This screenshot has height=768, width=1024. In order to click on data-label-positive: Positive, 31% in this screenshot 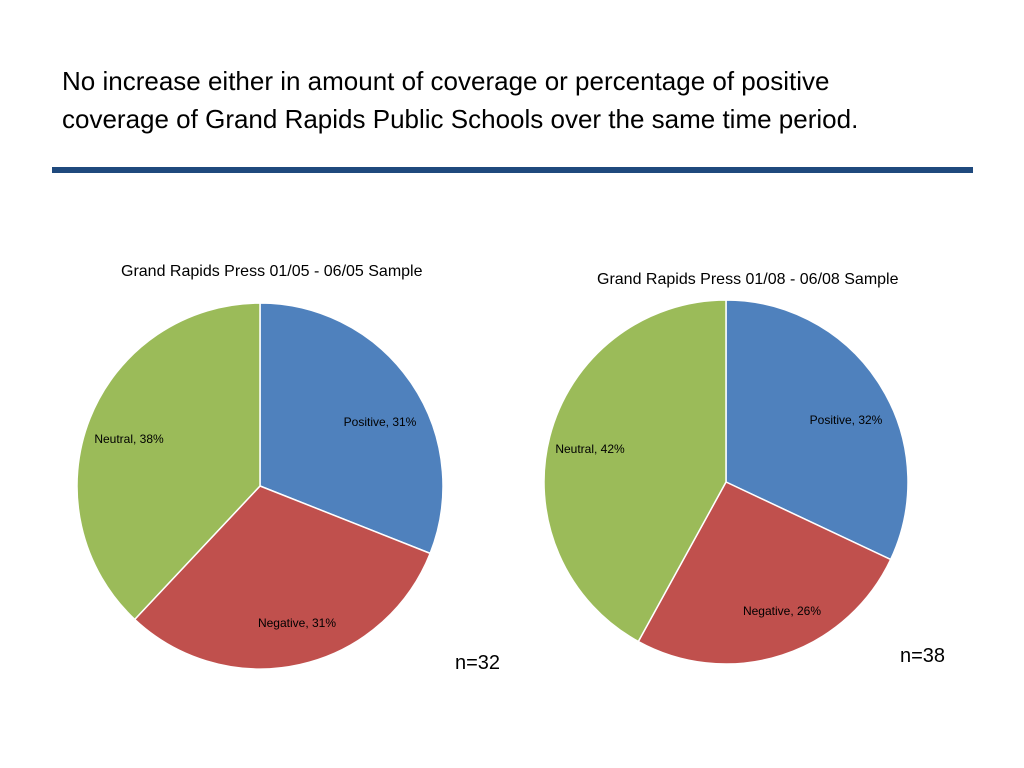, I will do `click(380, 422)`.